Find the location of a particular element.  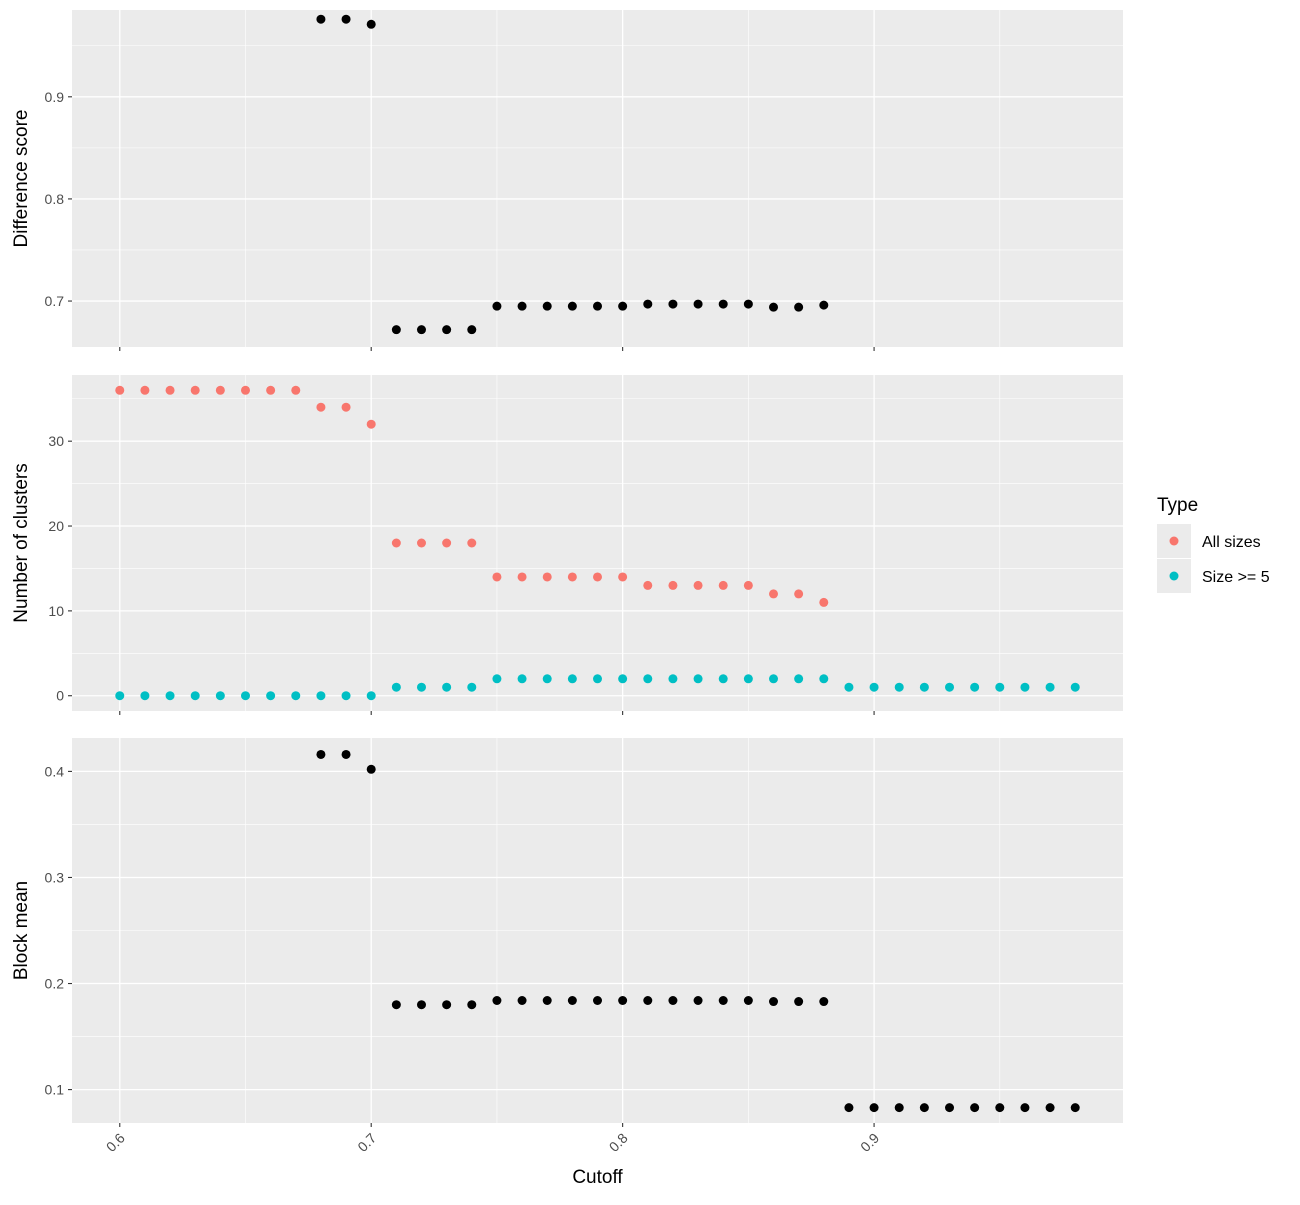

y-tick-label: 0 is located at coordinates (60, 696).